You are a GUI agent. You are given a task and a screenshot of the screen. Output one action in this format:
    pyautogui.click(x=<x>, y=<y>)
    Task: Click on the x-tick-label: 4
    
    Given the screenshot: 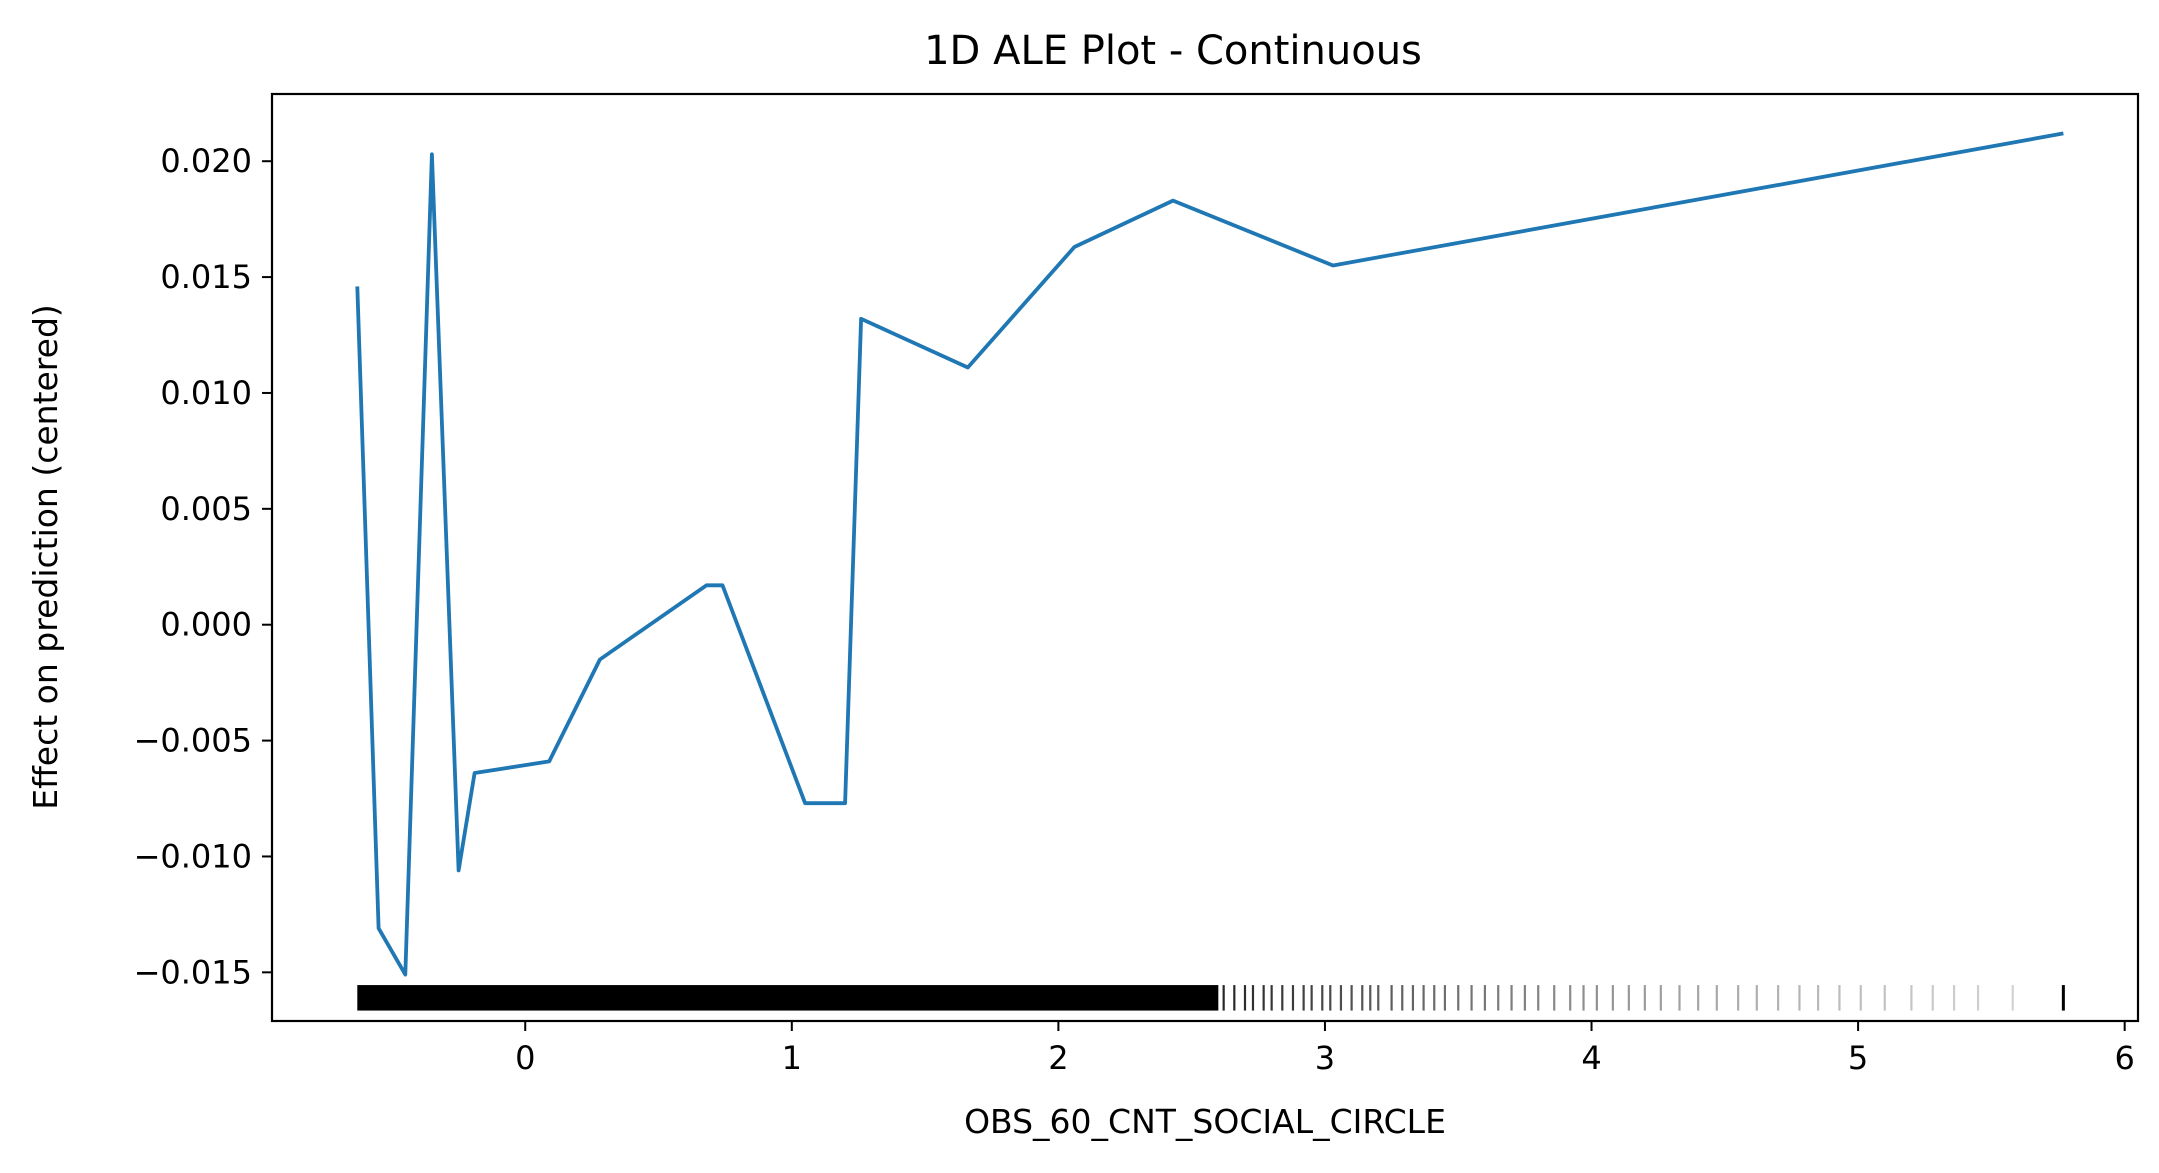 What is the action you would take?
    pyautogui.click(x=1591, y=1058)
    